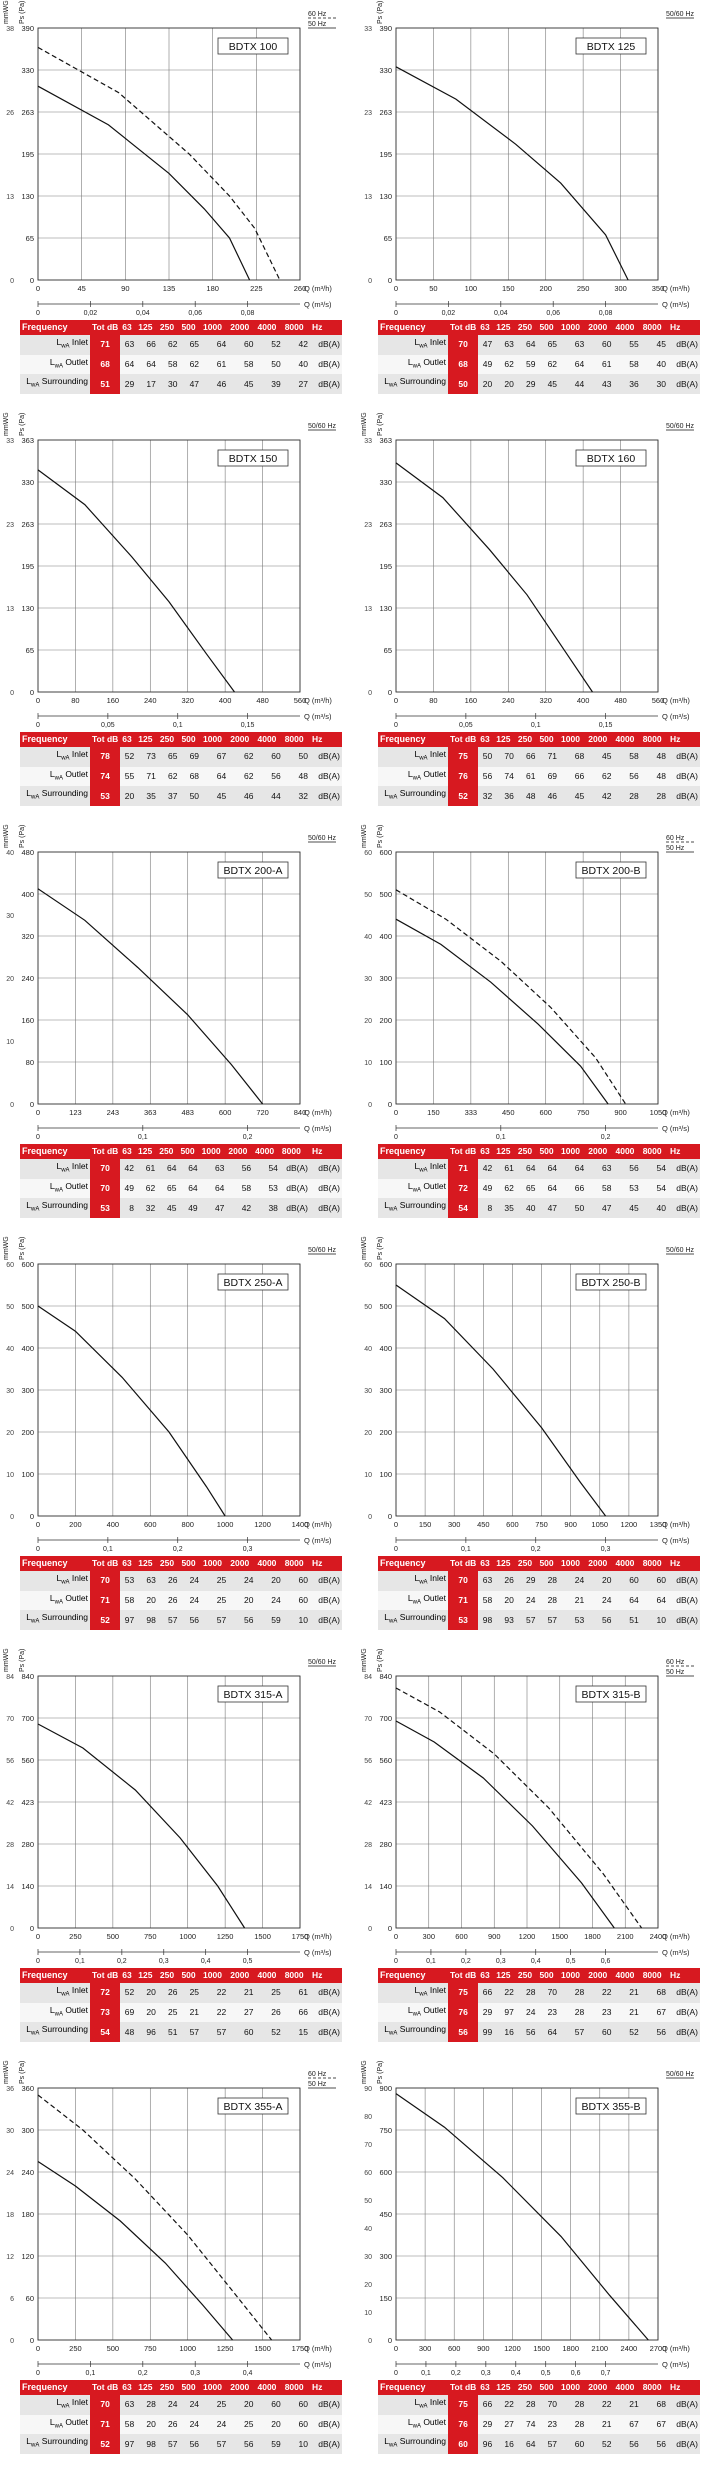 The width and height of the screenshot is (716, 2472). I want to click on row-label: LwA Outlet, so click(55, 1600).